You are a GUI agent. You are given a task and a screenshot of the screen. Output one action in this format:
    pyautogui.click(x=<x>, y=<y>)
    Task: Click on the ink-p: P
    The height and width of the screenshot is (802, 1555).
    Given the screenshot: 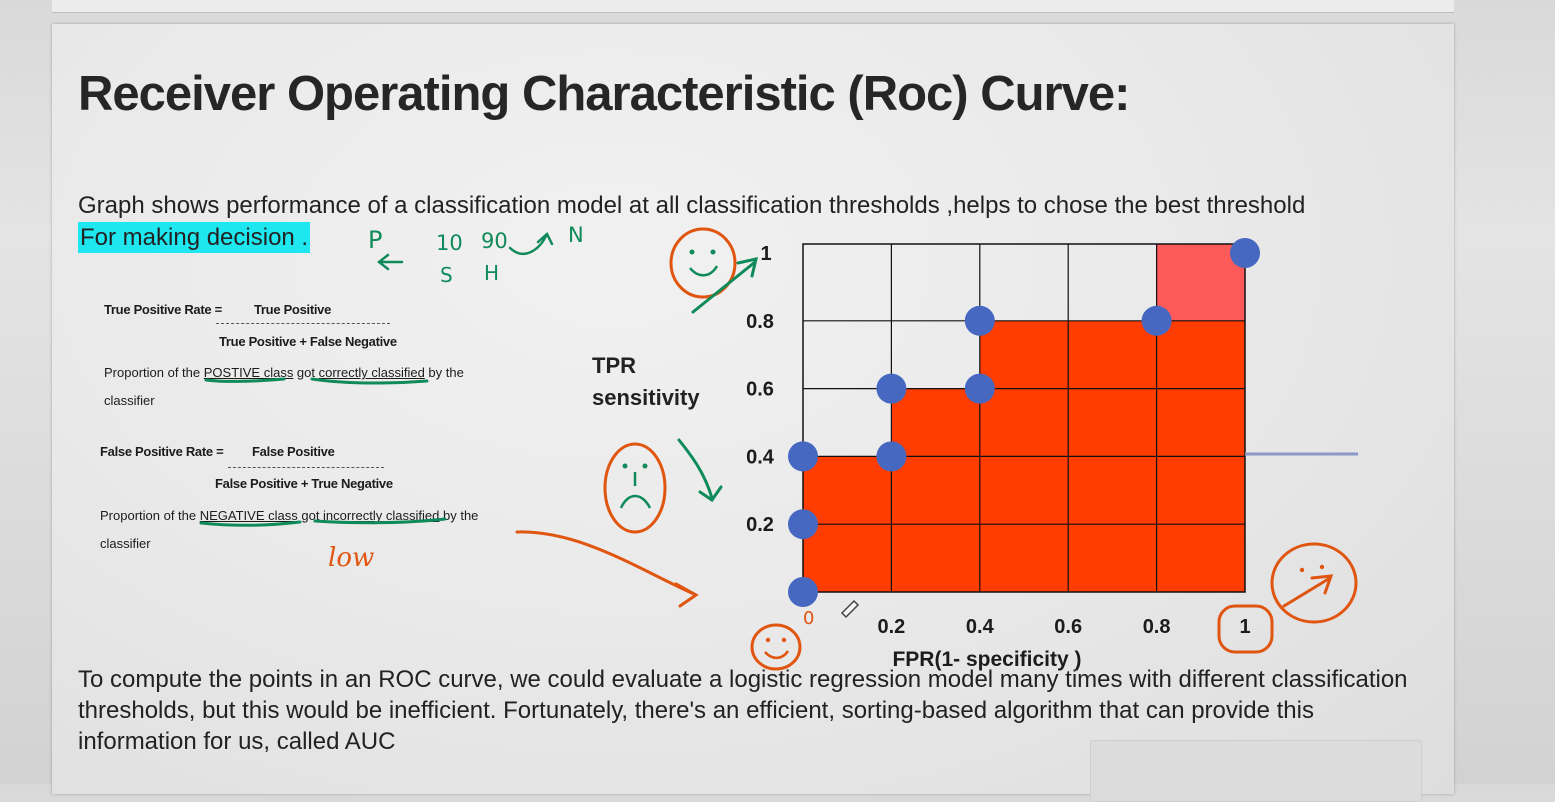 What is the action you would take?
    pyautogui.click(x=375, y=240)
    